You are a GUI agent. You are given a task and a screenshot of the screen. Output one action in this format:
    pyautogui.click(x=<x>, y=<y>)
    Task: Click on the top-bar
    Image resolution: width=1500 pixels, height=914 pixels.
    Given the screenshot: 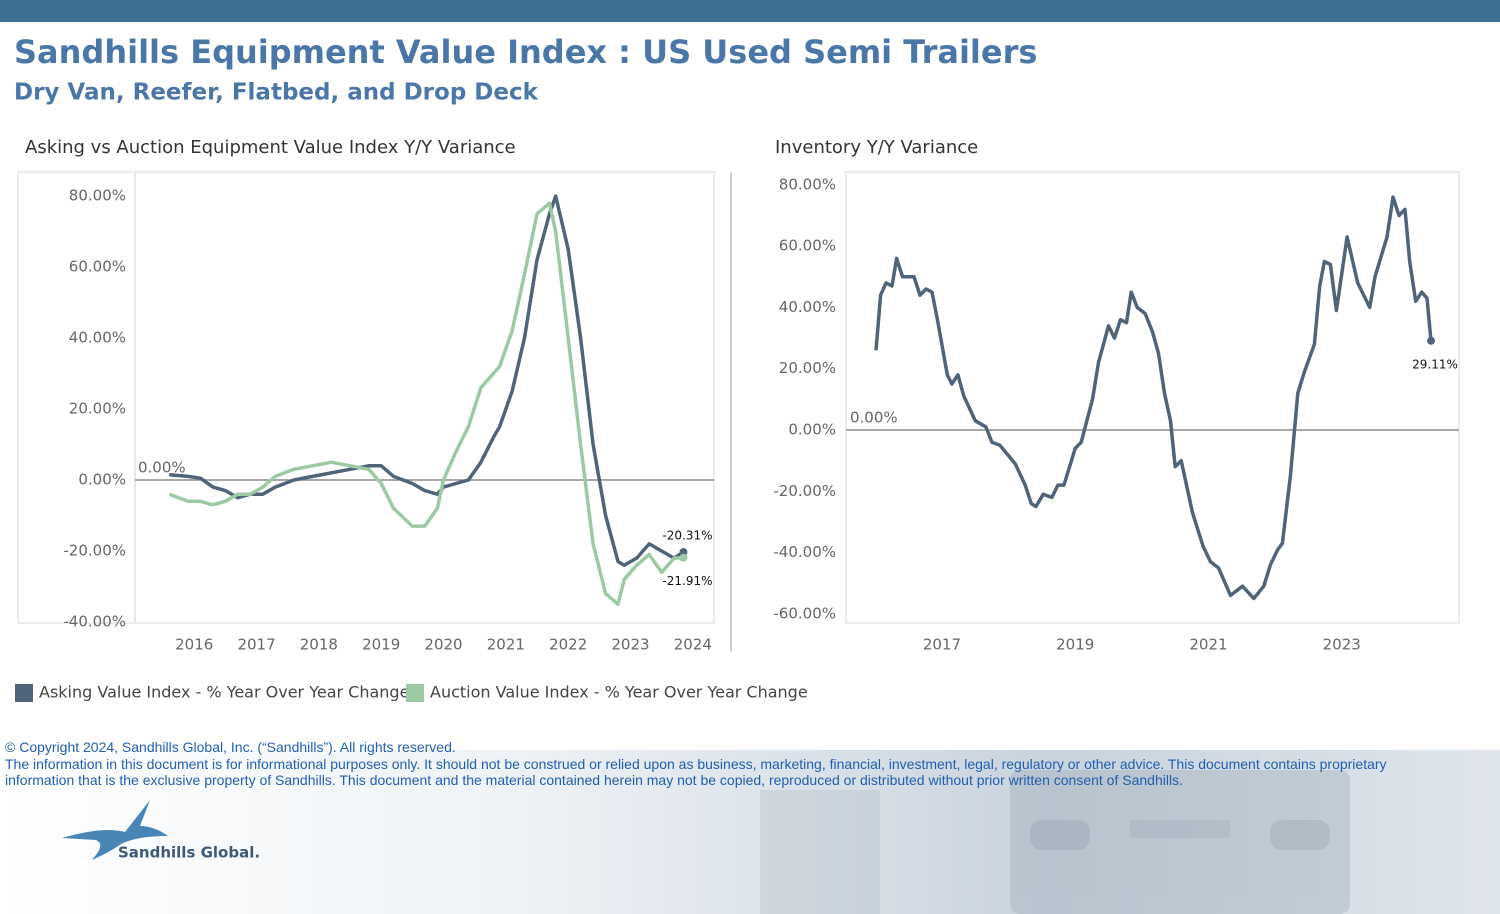 What is the action you would take?
    pyautogui.click(x=750, y=11)
    